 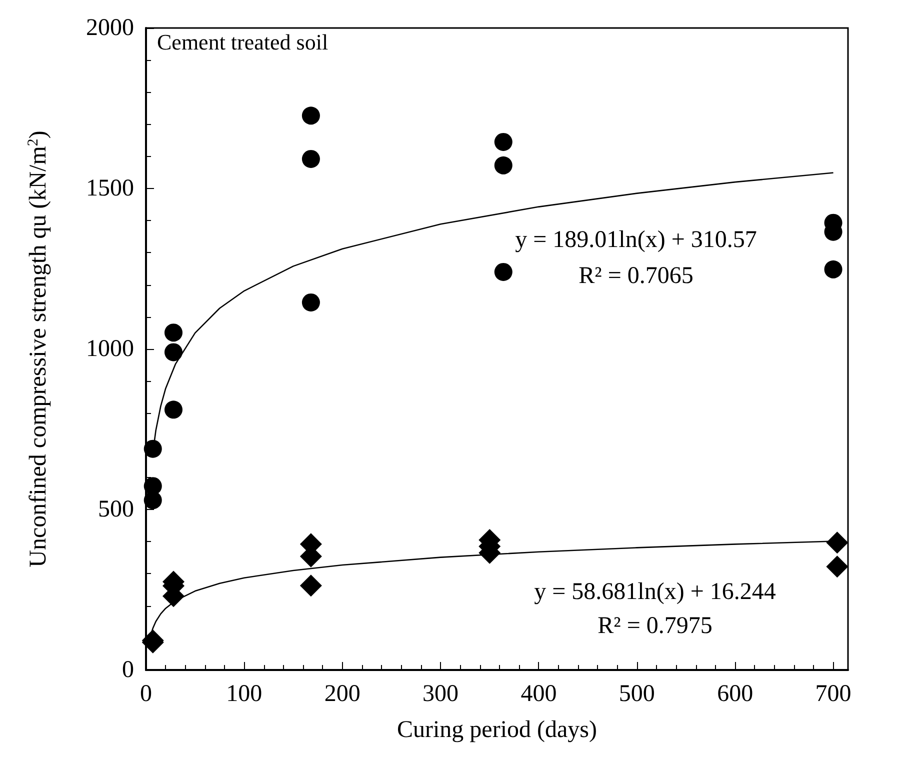 I want to click on x-tick-label: 0, so click(x=146, y=694).